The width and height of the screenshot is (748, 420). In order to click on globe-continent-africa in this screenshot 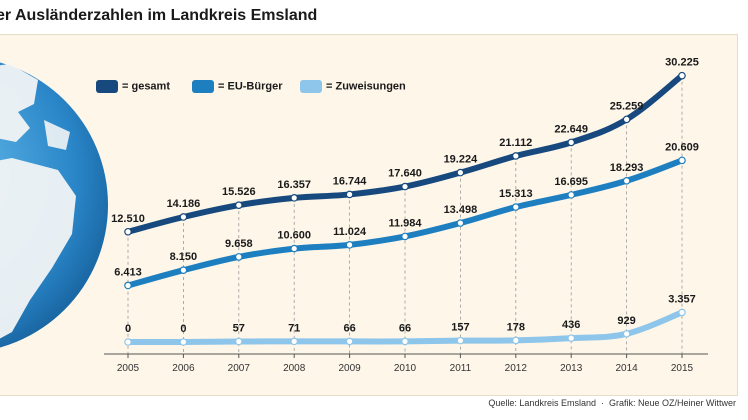, I will do `click(38, 248)`.